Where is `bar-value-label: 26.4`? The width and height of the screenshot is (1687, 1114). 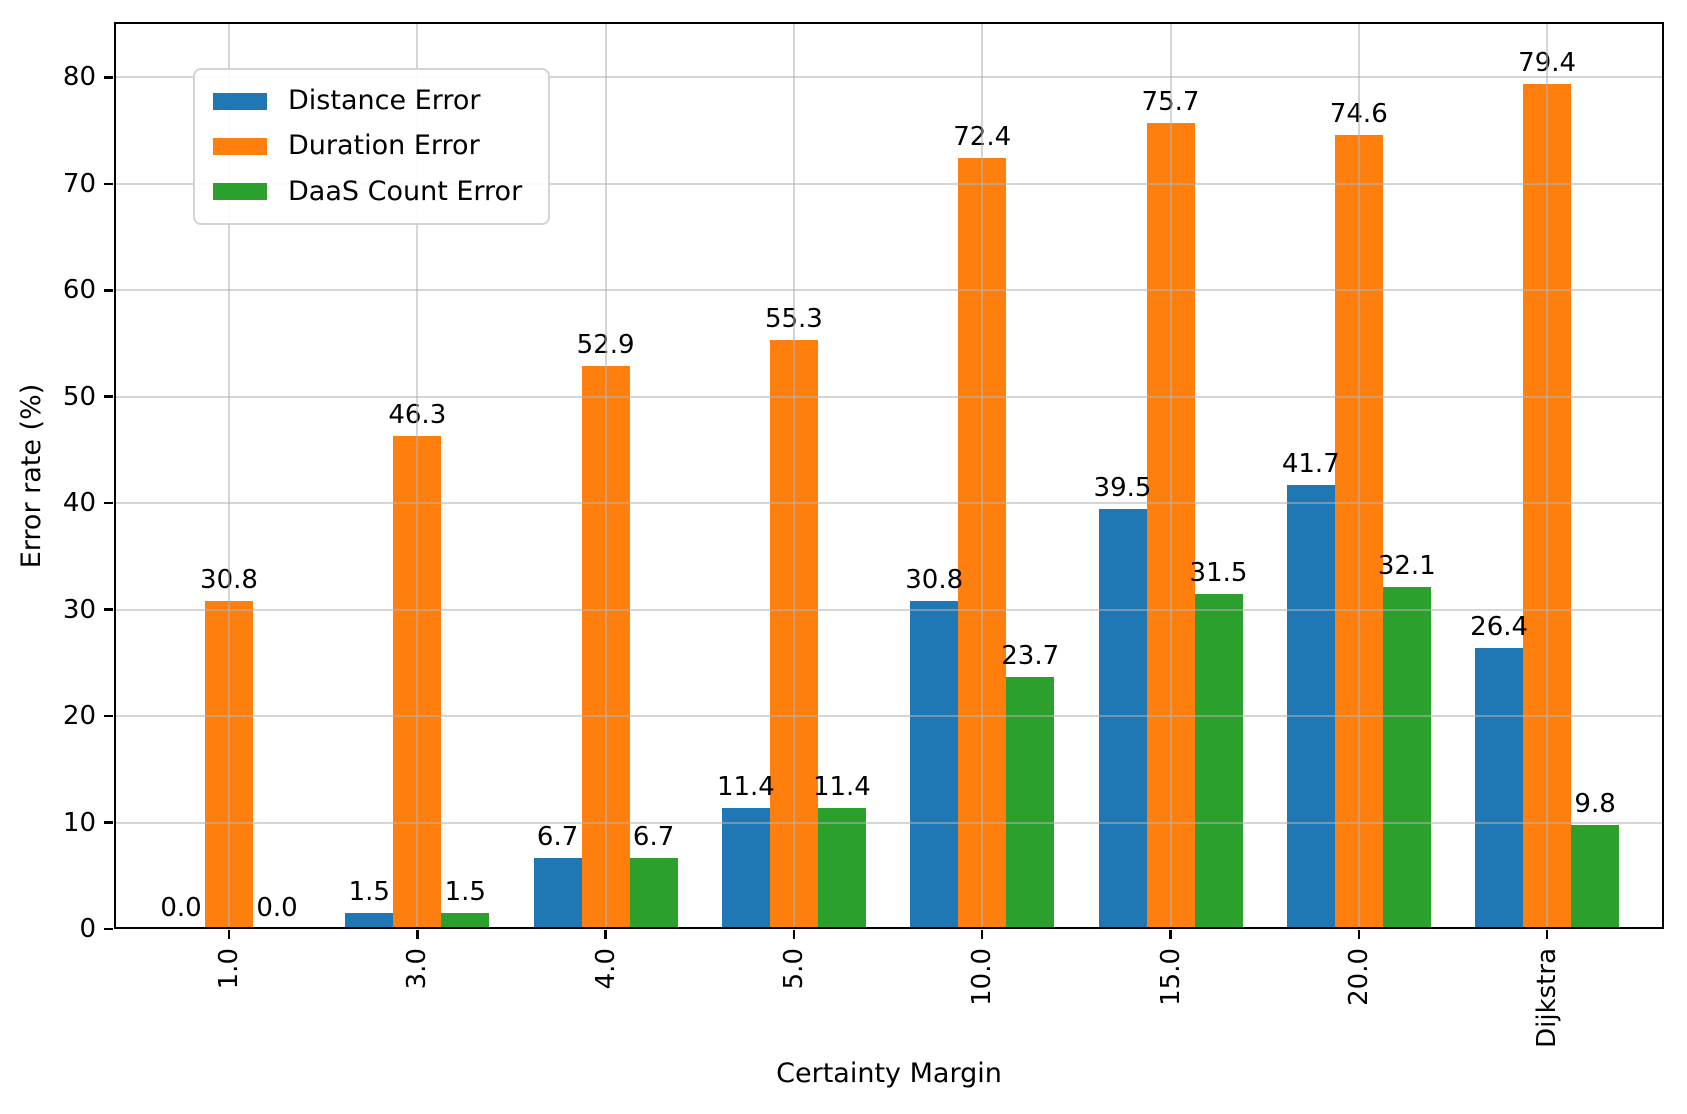
bar-value-label: 26.4 is located at coordinates (1499, 626).